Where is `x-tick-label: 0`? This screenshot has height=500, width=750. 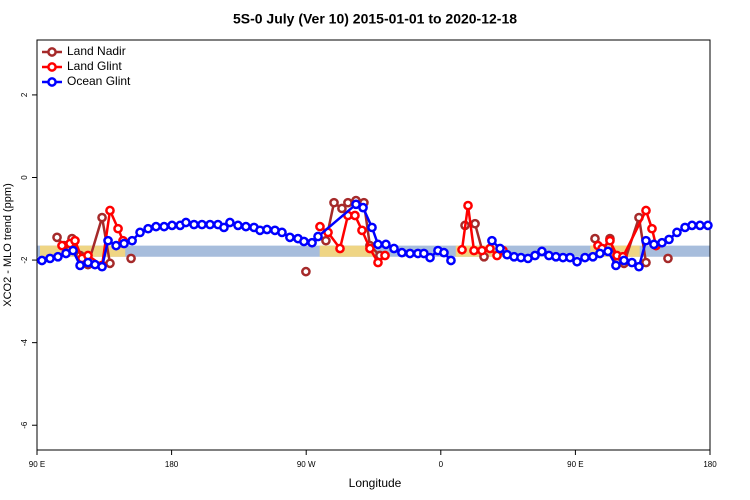 x-tick-label: 0 is located at coordinates (441, 464).